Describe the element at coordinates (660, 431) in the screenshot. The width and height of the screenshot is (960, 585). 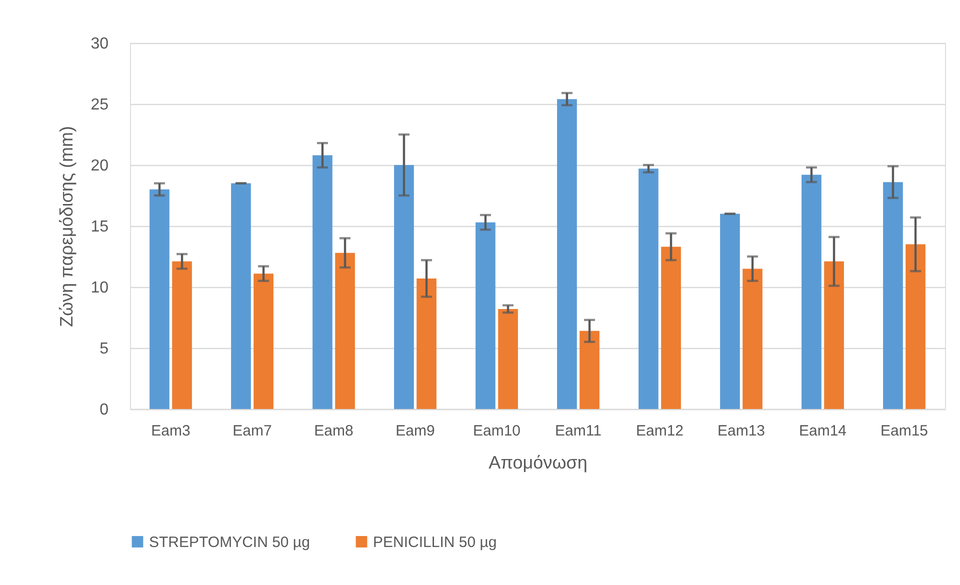
I see `x-tick-label: Eam12` at that location.